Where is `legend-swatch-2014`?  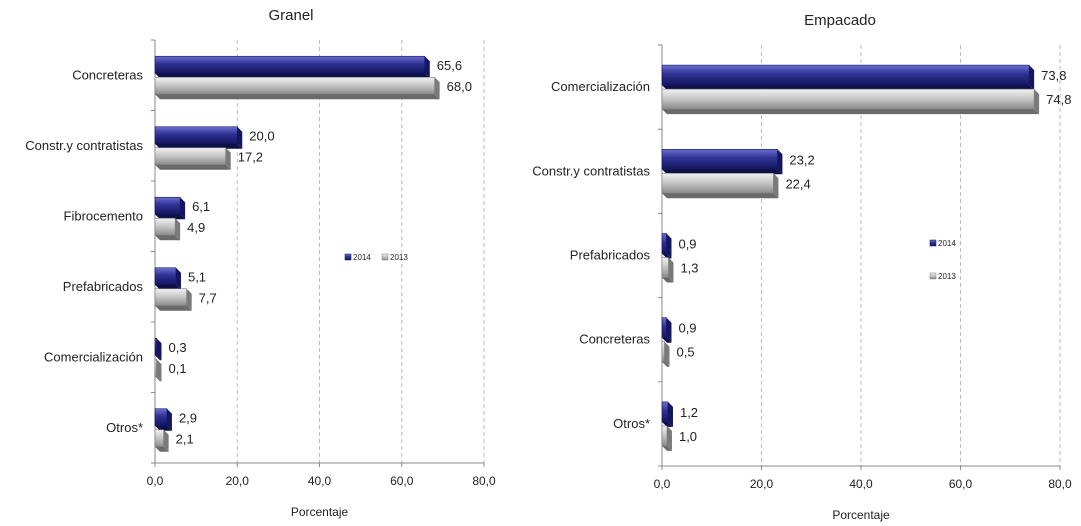
legend-swatch-2014 is located at coordinates (933, 243).